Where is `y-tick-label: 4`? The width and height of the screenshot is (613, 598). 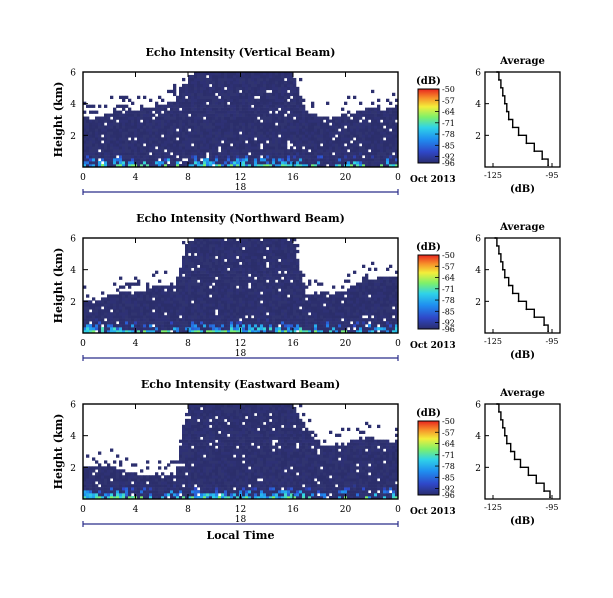 y-tick-label: 4 is located at coordinates (73, 105).